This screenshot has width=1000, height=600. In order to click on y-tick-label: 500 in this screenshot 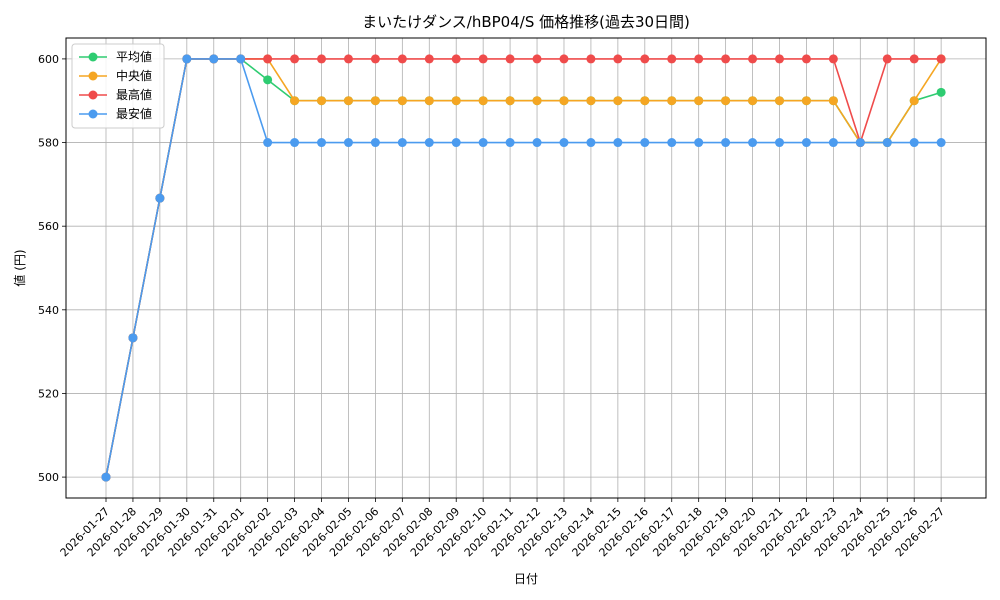, I will do `click(48, 477)`.